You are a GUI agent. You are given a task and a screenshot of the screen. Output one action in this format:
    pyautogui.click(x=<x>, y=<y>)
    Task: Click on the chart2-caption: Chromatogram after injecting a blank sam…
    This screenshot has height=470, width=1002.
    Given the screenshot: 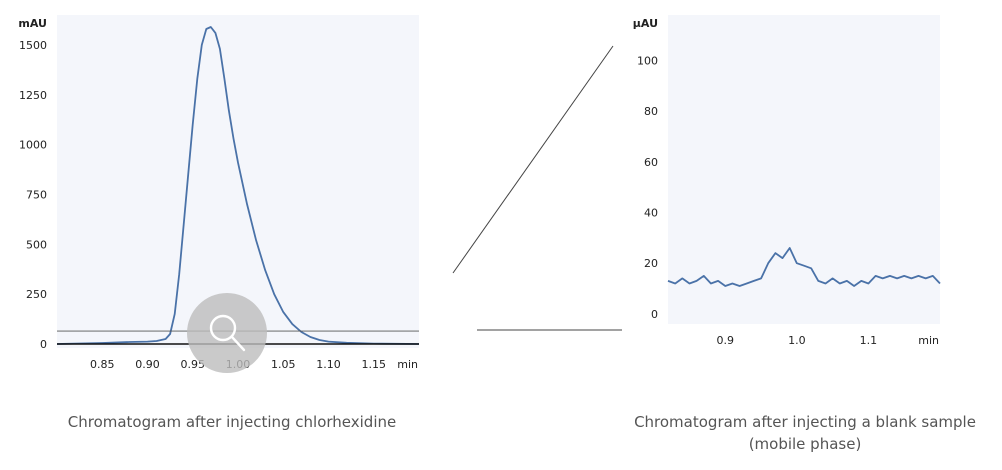 What is the action you would take?
    pyautogui.click(x=805, y=433)
    